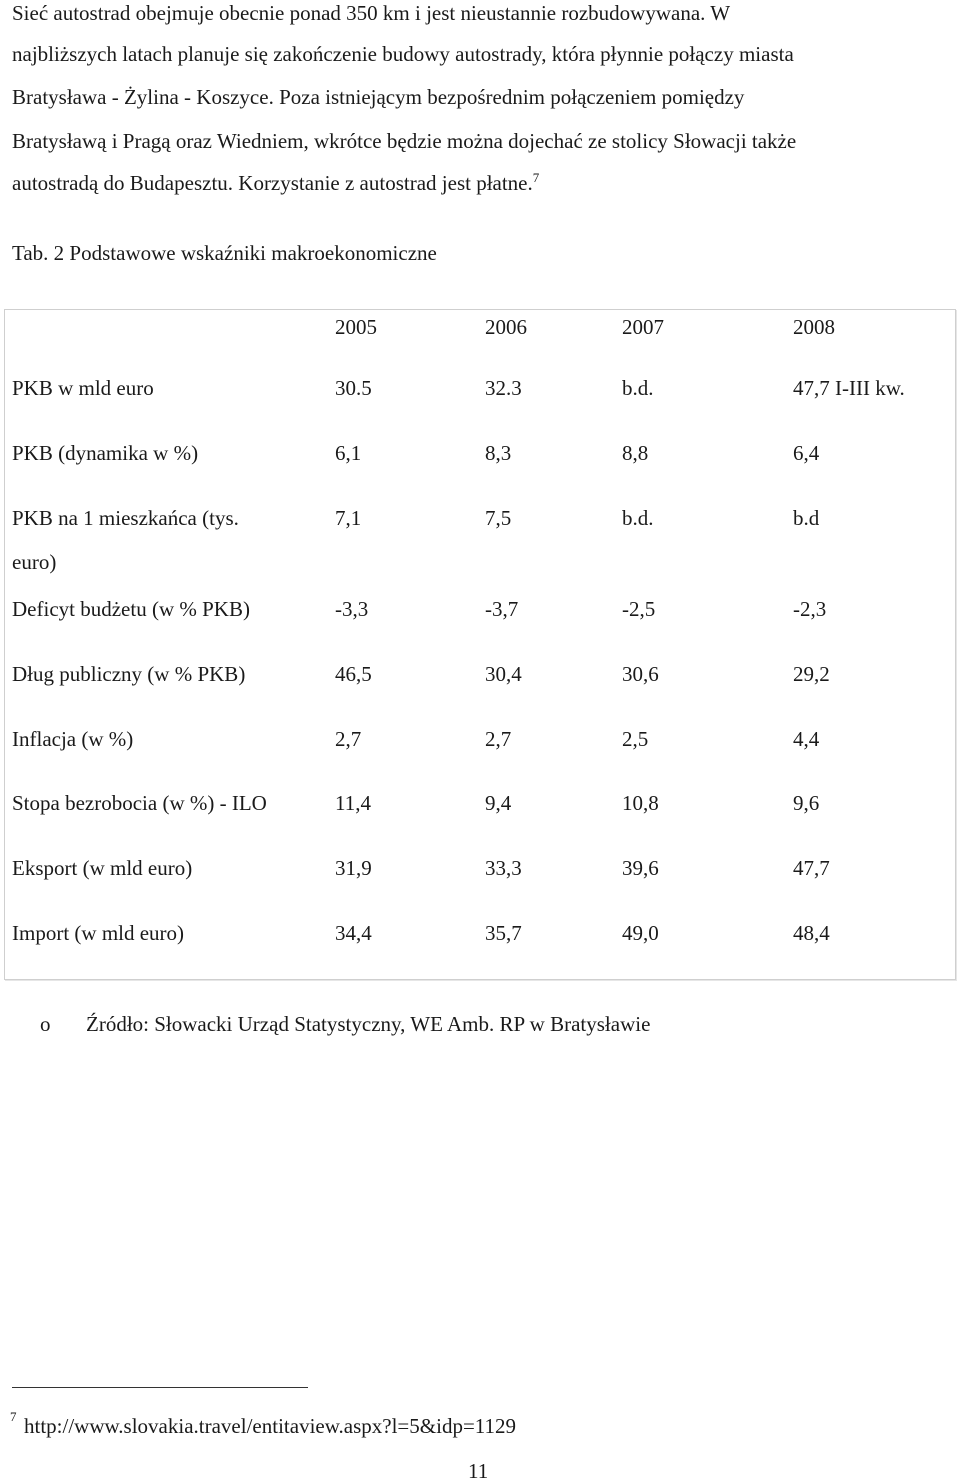  I want to click on year-header: 2007, so click(643, 327).